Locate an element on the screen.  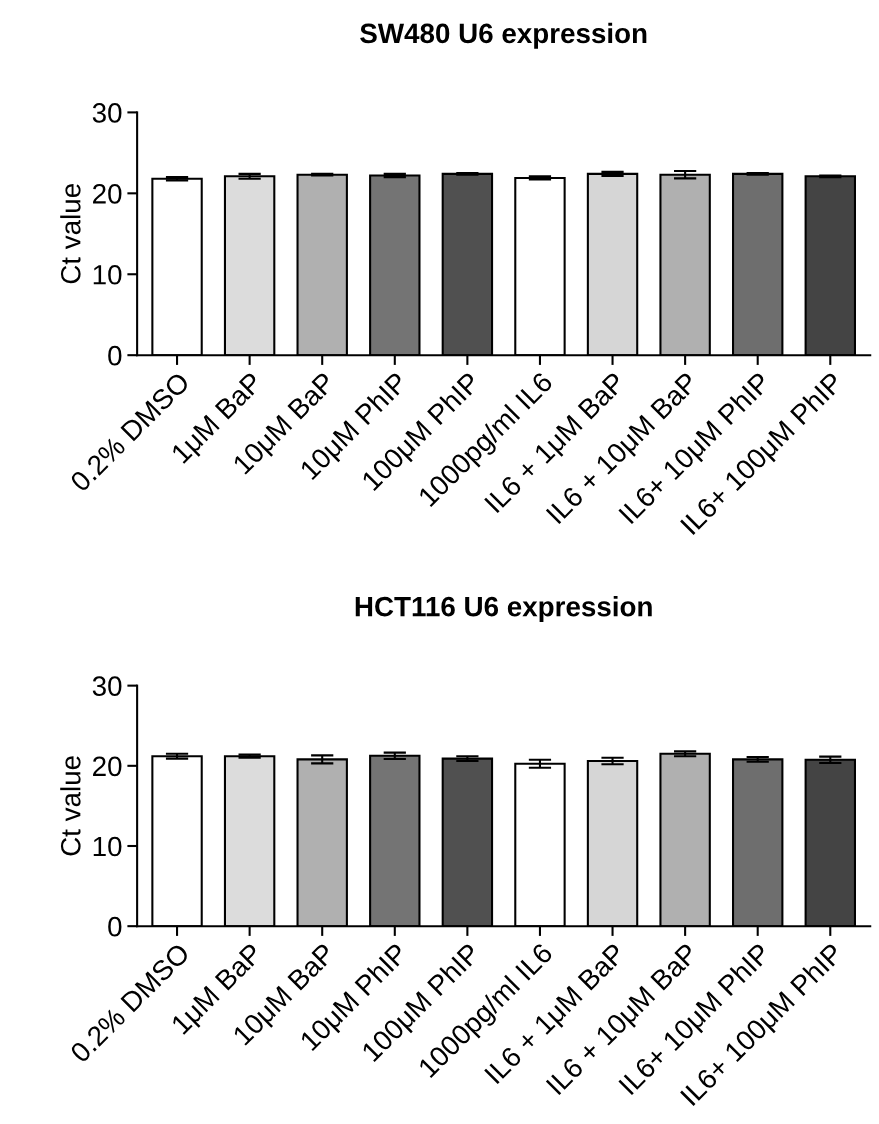
chart-title: HCT116 U6 expression is located at coordinates (503, 609).